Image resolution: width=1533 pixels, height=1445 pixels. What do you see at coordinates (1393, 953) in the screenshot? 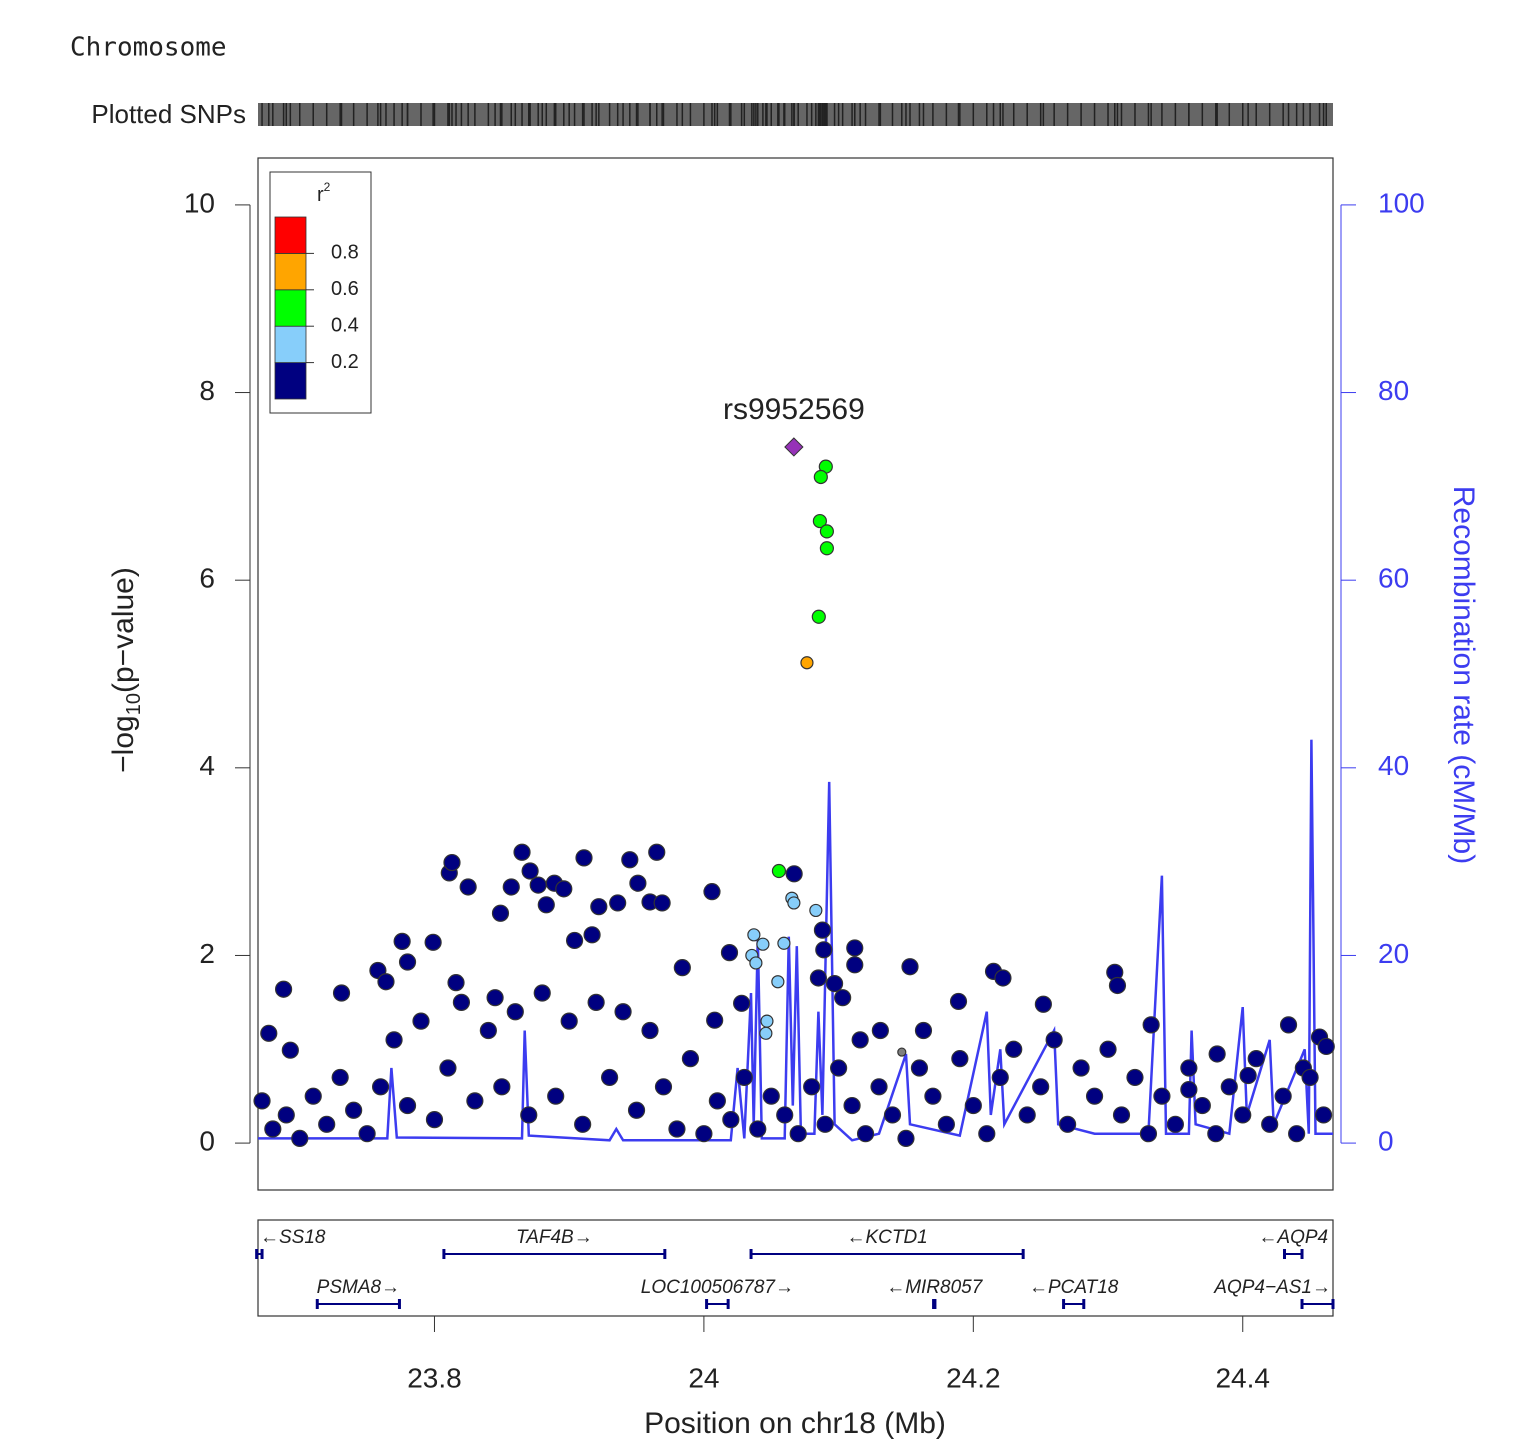
I see `y2-tick-label: 20` at bounding box center [1393, 953].